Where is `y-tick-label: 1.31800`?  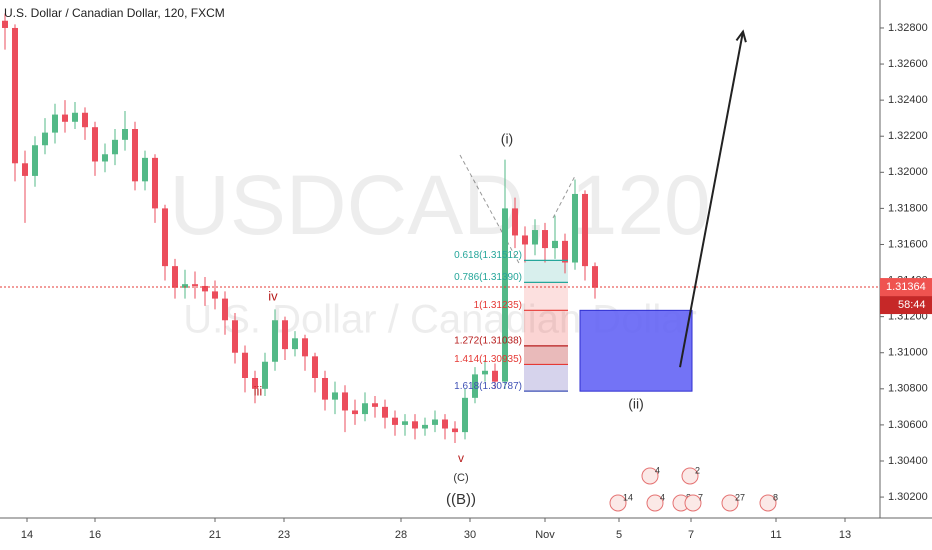
y-tick-label: 1.31800 is located at coordinates (908, 208).